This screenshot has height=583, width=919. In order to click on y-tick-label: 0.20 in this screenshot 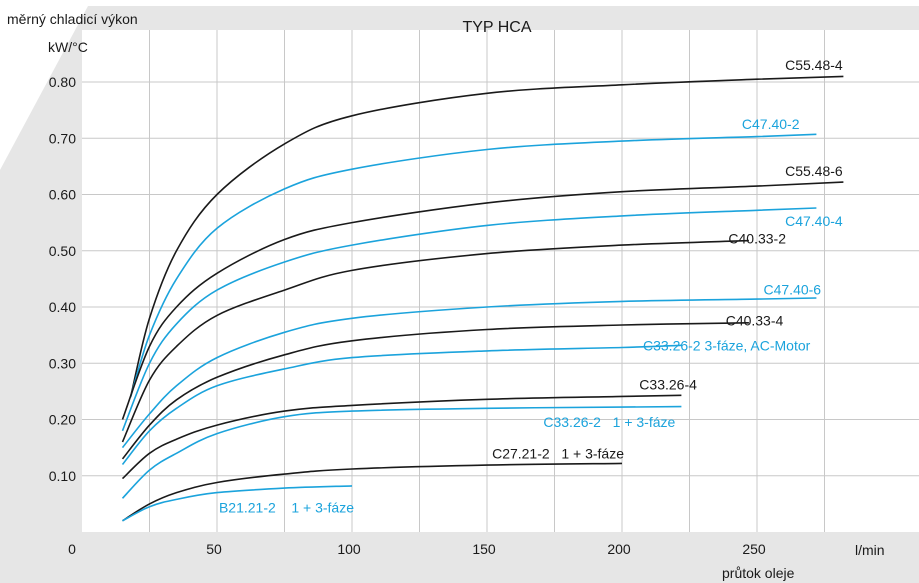, I will do `click(62, 420)`.